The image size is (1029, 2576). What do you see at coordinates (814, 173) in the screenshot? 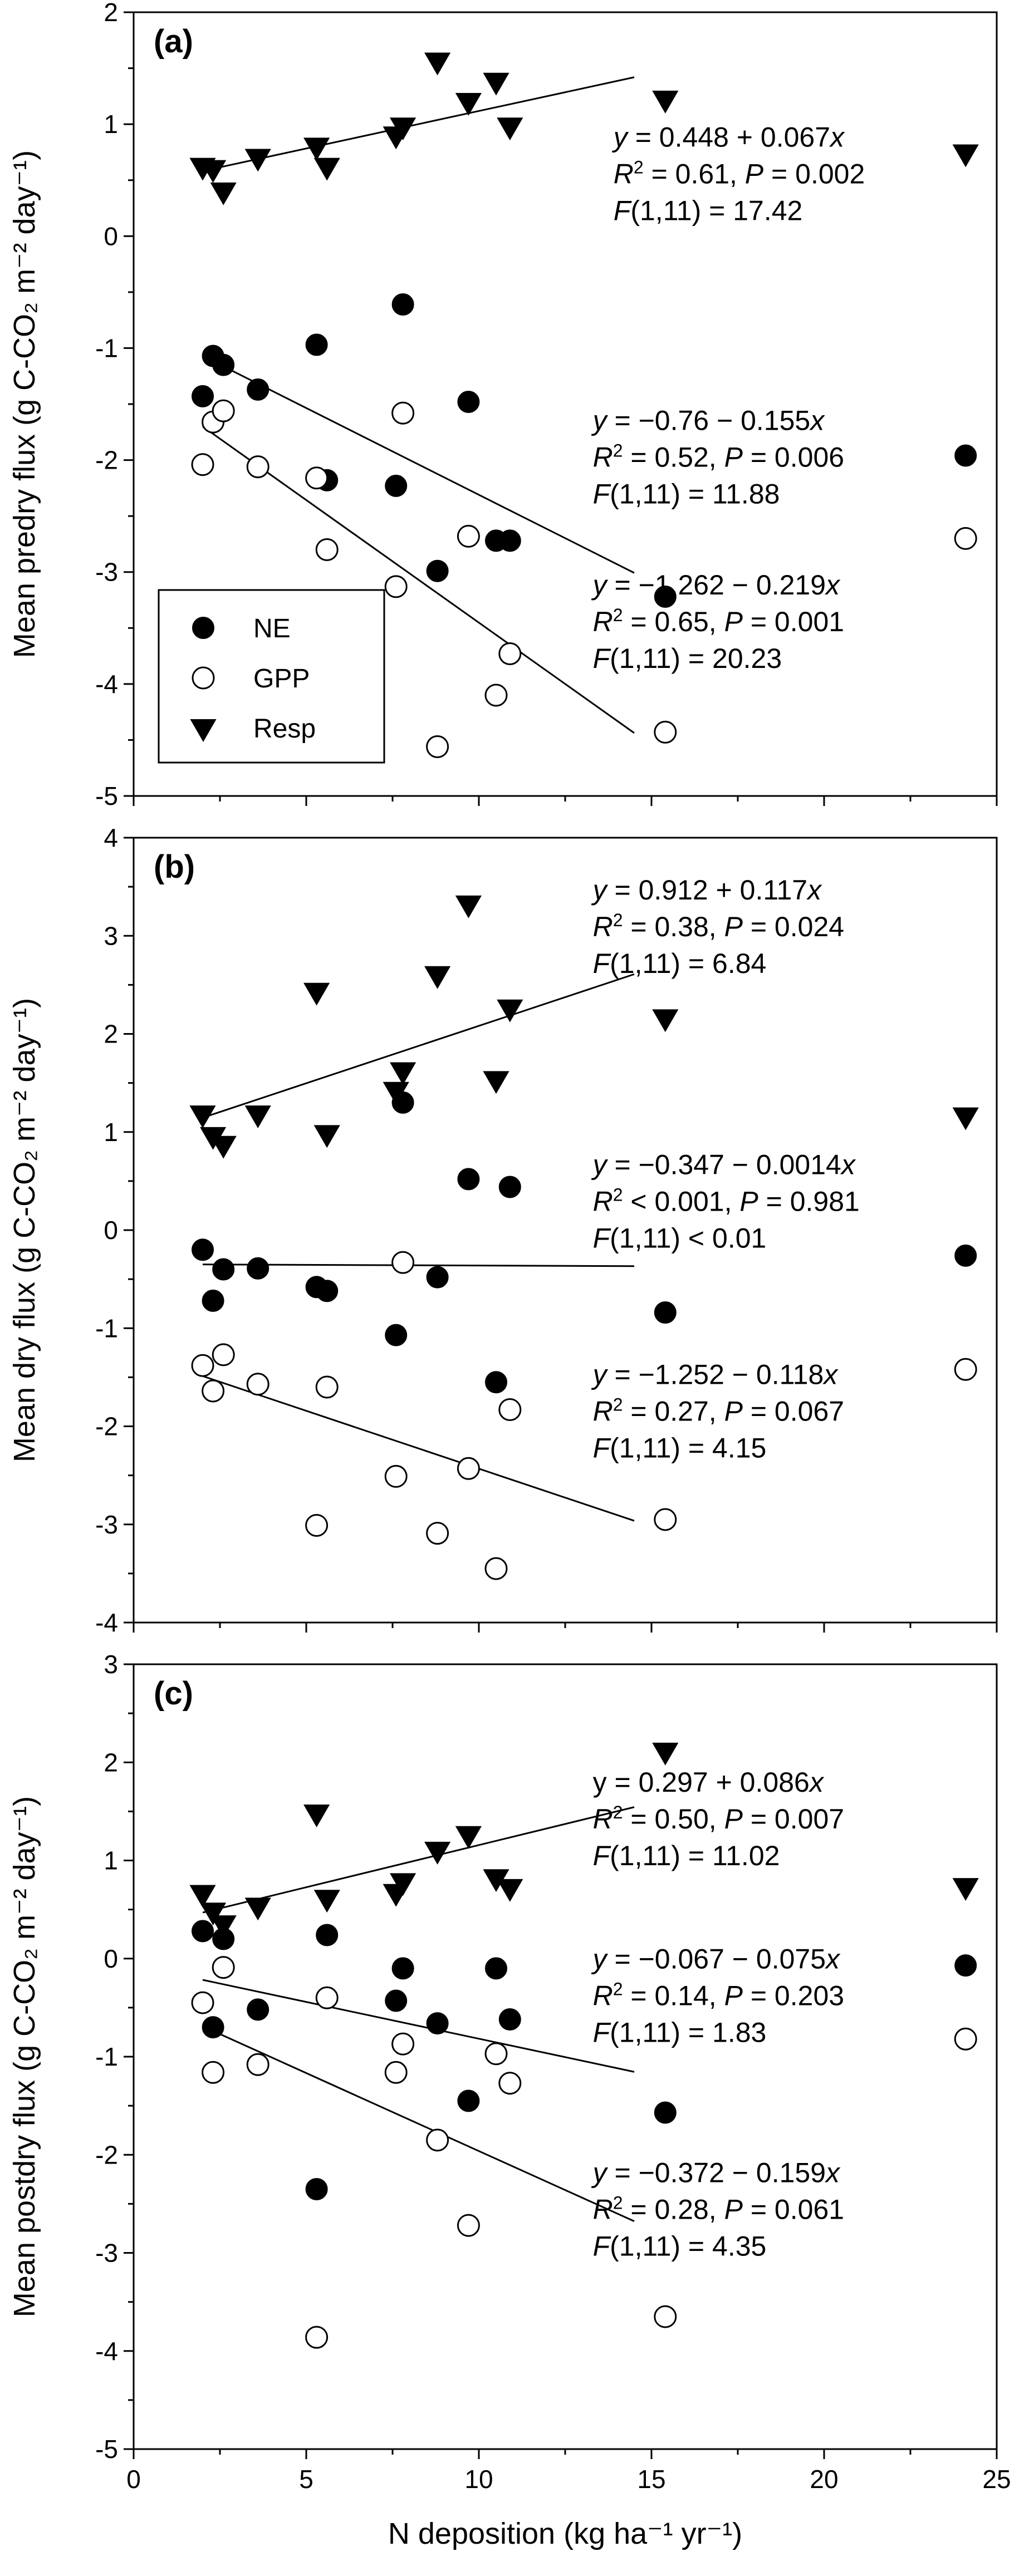
I see `p-value: = 0.002` at bounding box center [814, 173].